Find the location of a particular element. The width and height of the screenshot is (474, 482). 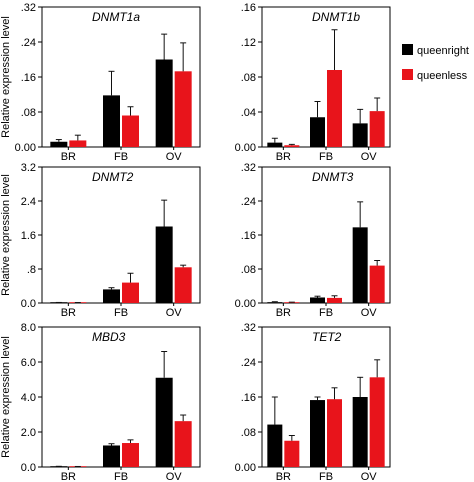

gene-title: DNMT1a is located at coordinates (116, 17).